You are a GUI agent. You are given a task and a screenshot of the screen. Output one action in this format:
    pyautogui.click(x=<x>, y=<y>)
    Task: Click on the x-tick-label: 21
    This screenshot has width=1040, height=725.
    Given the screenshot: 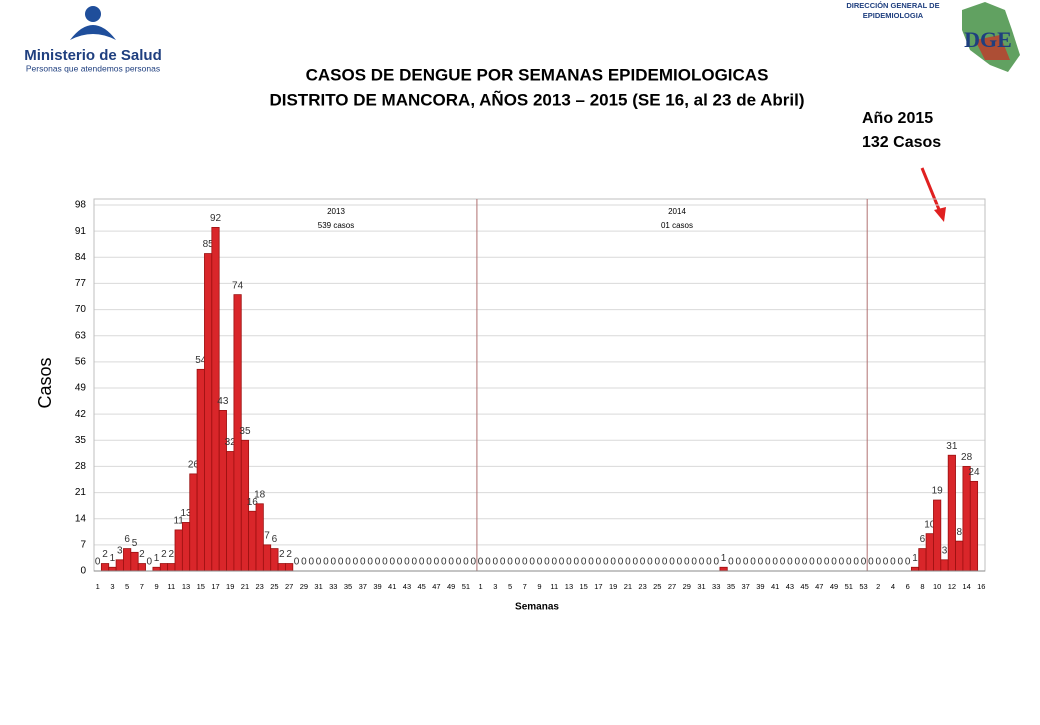 What is the action you would take?
    pyautogui.click(x=628, y=586)
    